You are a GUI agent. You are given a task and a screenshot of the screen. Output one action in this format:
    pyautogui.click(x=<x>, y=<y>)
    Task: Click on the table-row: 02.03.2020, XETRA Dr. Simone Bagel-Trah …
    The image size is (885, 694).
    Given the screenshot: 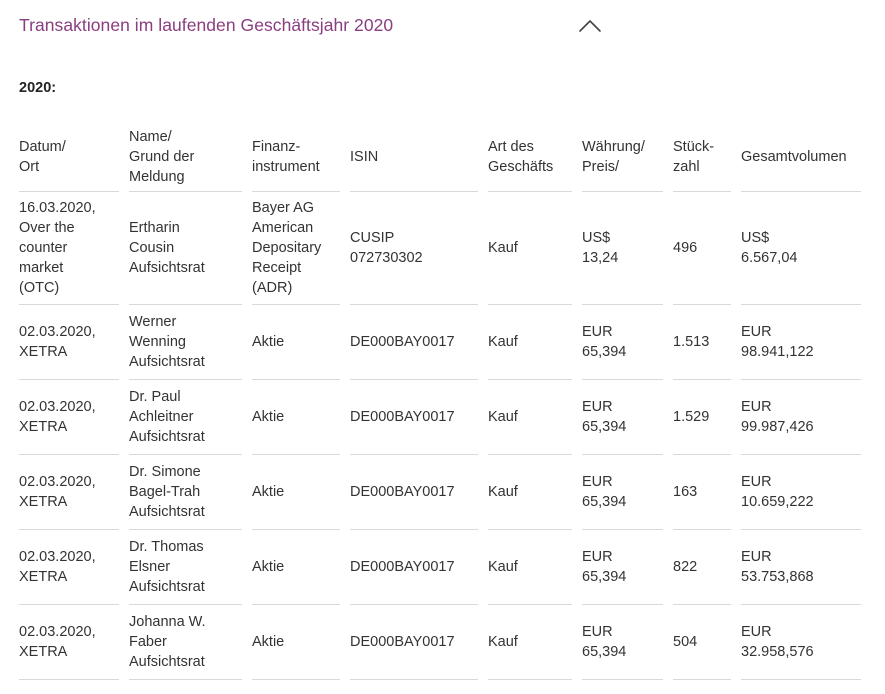 What is the action you would take?
    pyautogui.click(x=440, y=492)
    